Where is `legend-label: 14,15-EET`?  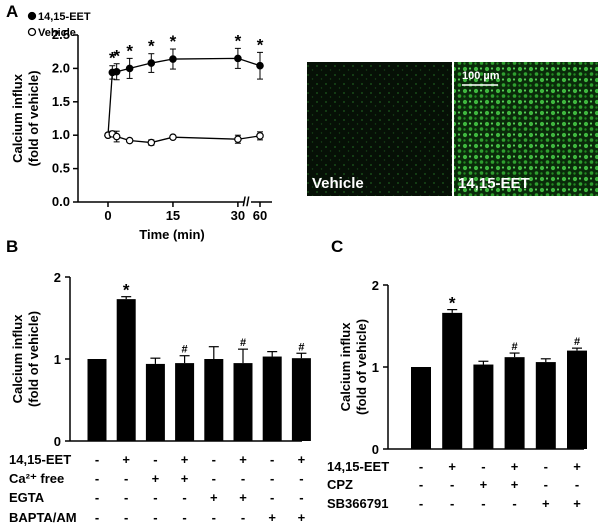 legend-label: 14,15-EET is located at coordinates (64, 17).